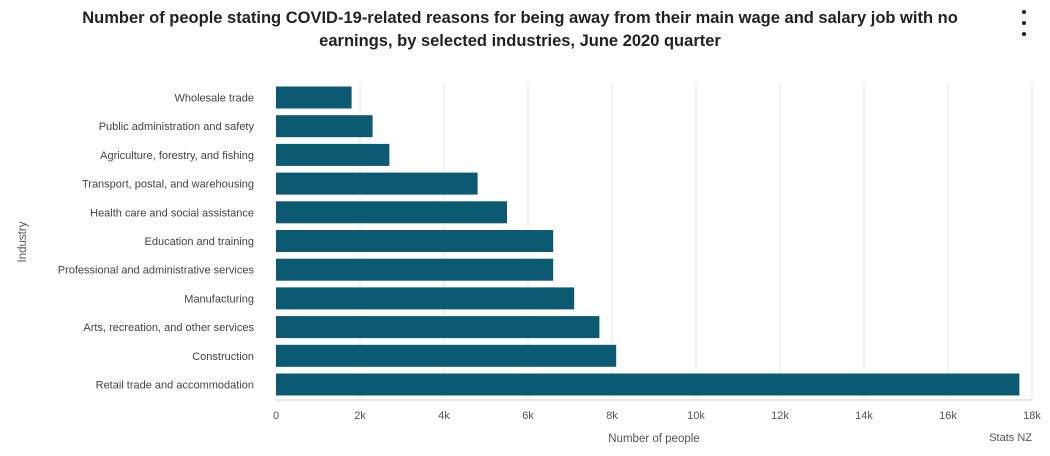 The height and width of the screenshot is (456, 1050). What do you see at coordinates (696, 416) in the screenshot?
I see `x-tick-label: 10k` at bounding box center [696, 416].